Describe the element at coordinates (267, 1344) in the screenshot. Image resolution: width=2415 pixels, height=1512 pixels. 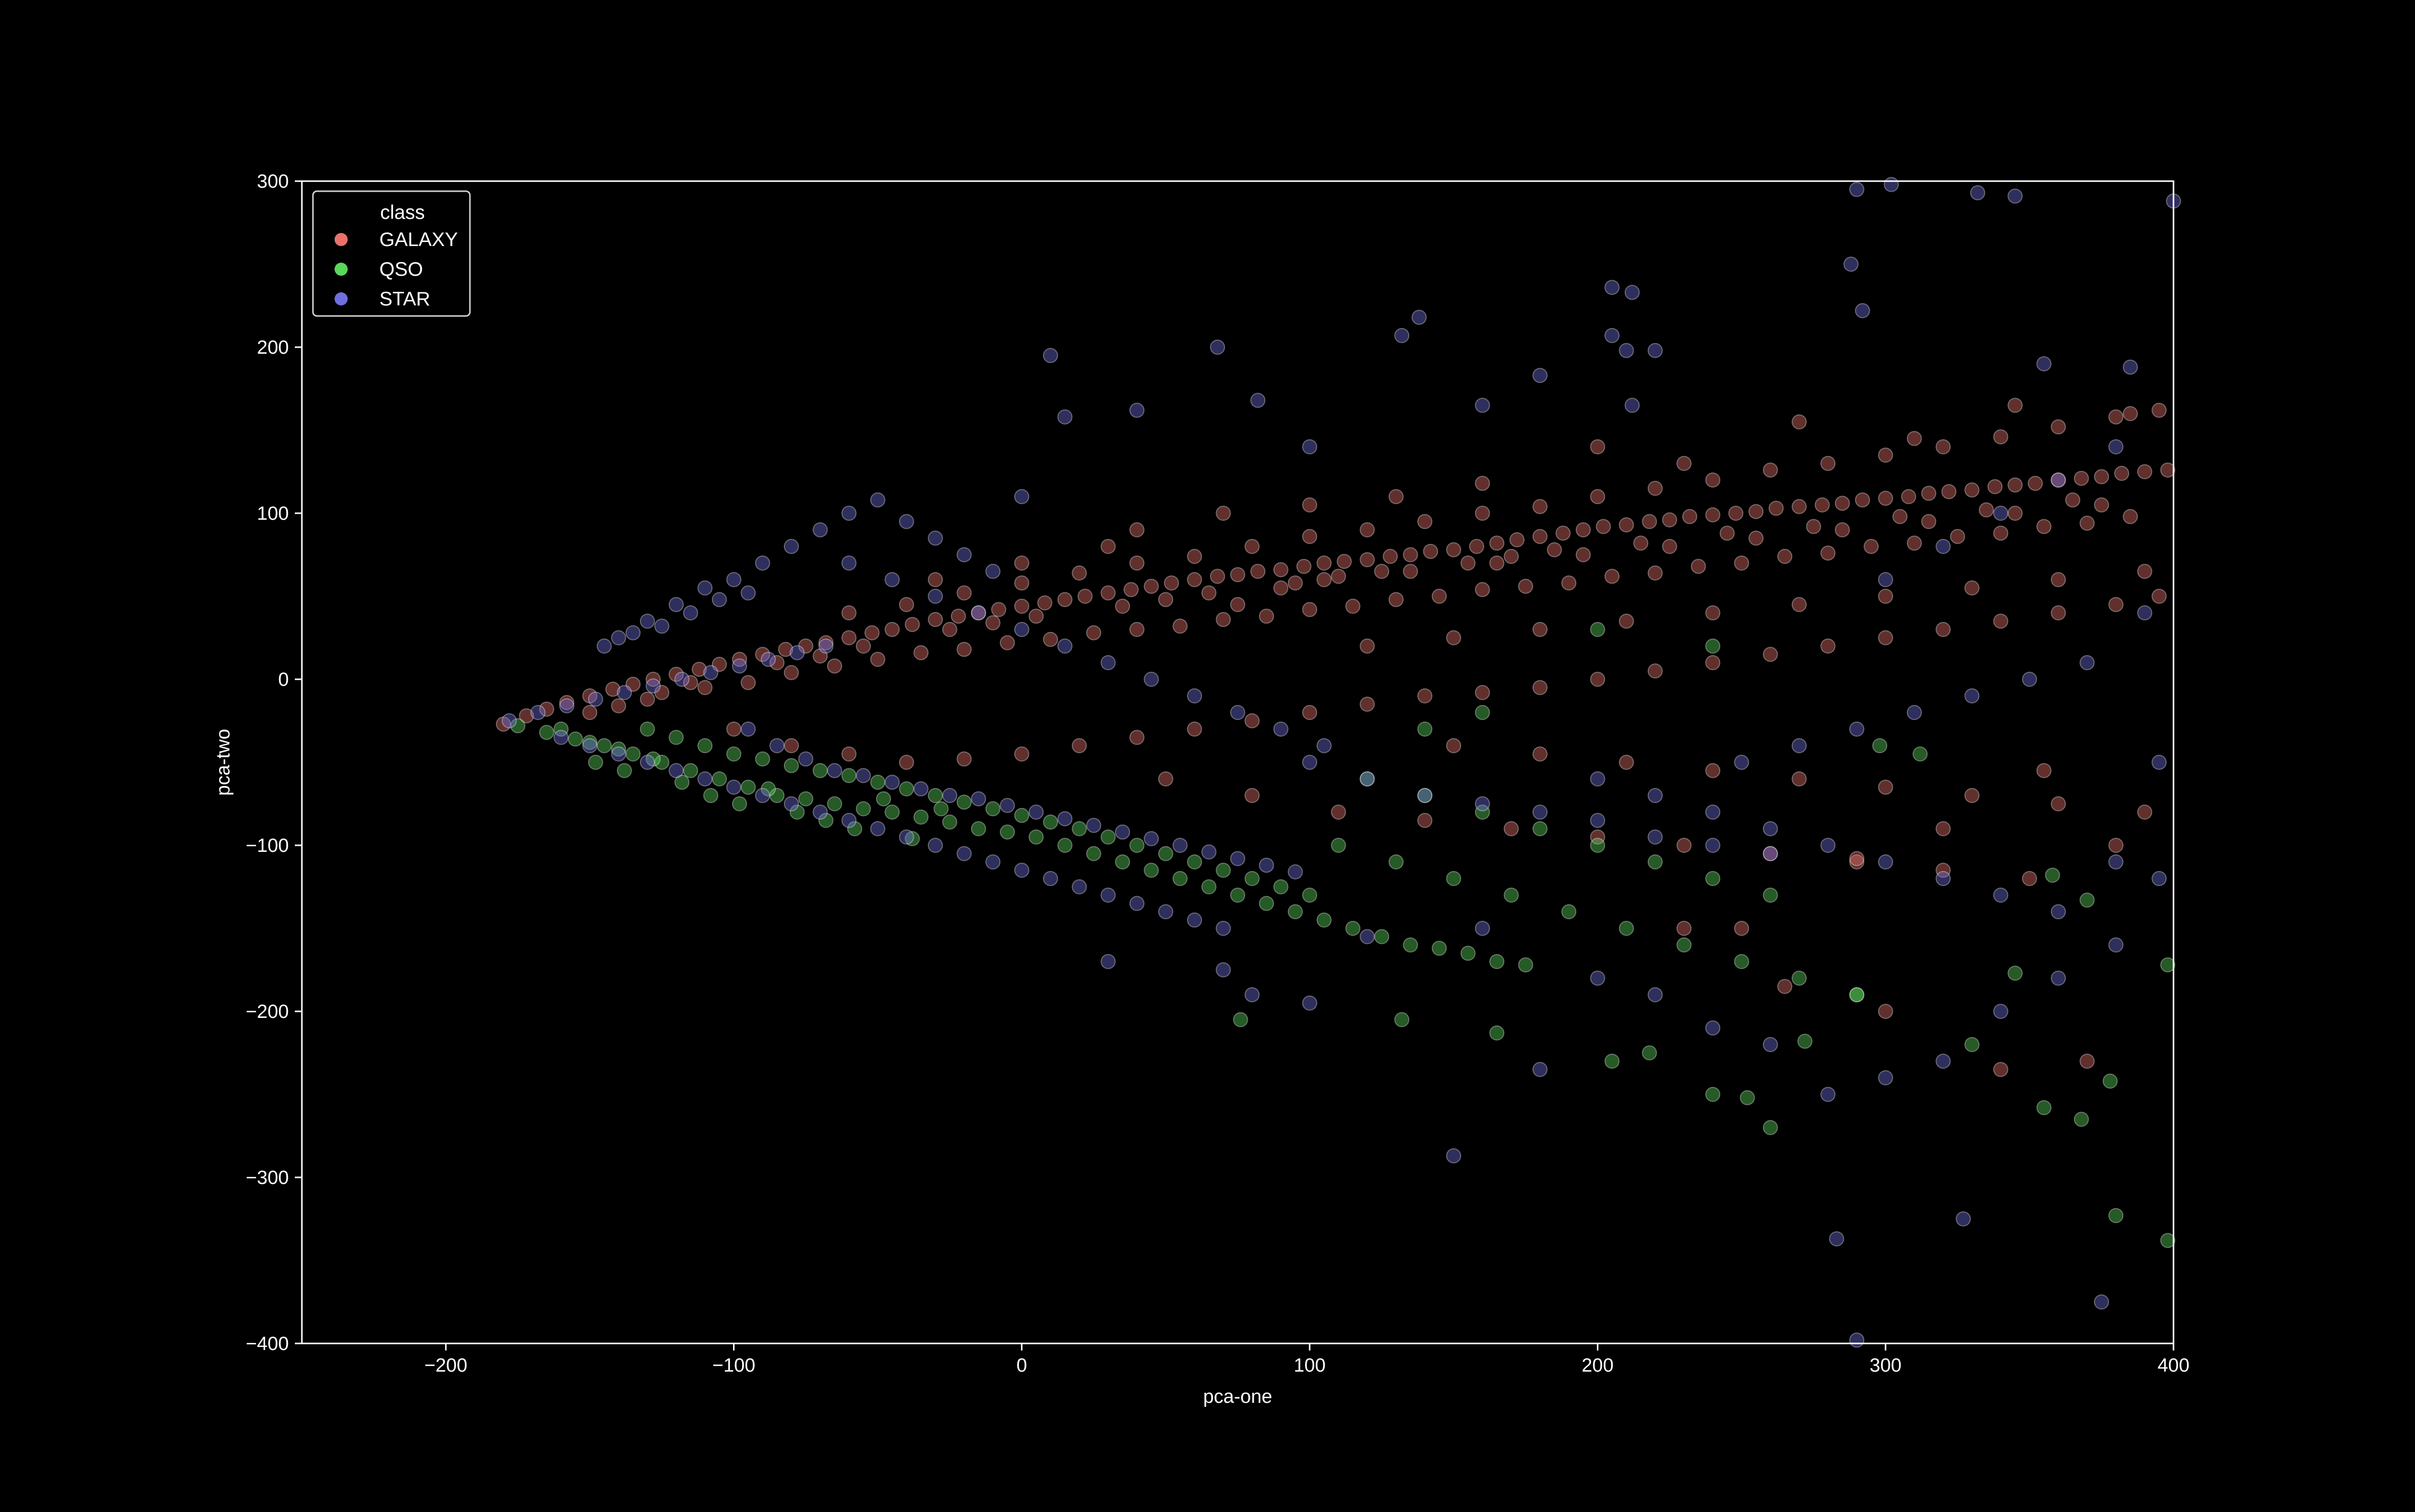
I see `y-tick-label: −400` at that location.